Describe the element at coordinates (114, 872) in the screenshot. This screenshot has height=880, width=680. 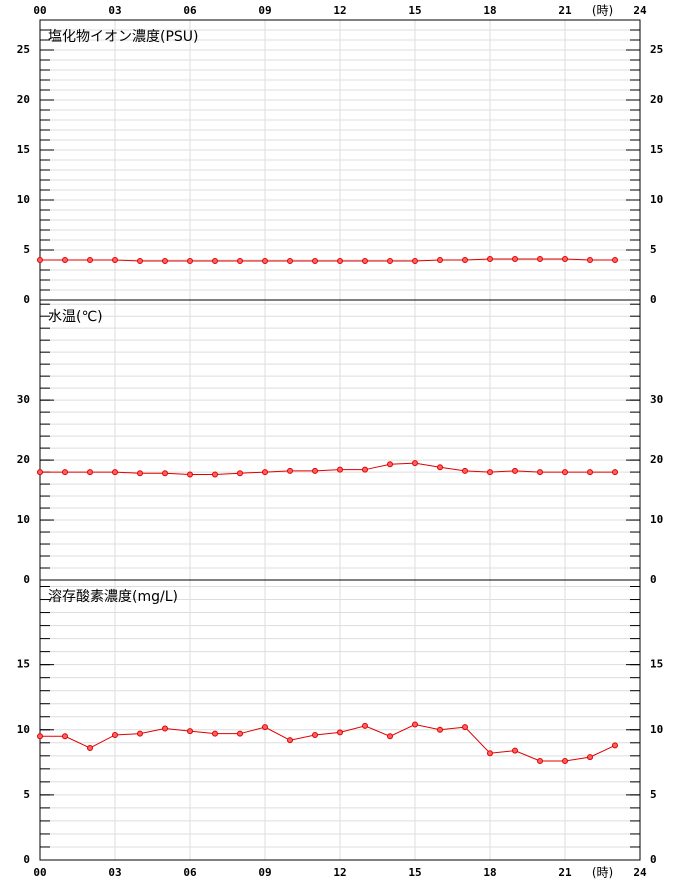
I see `x-tick-label: 03` at that location.